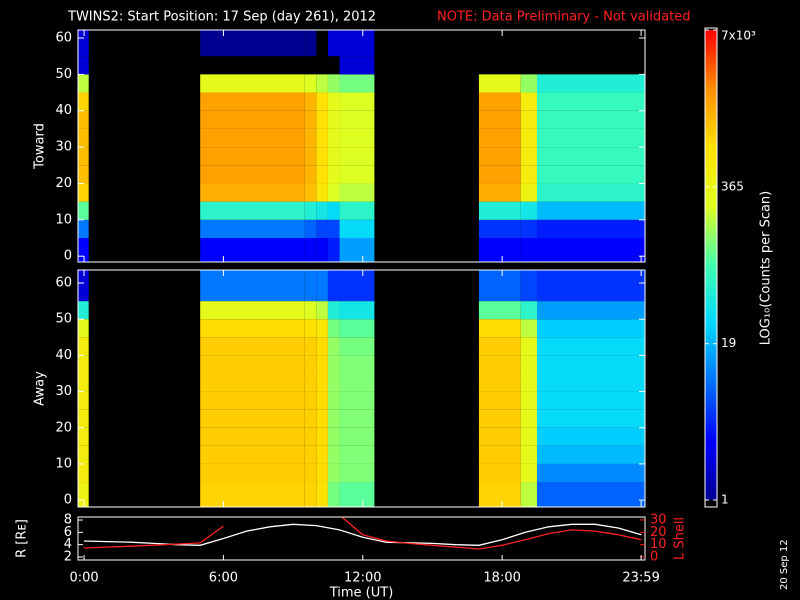 Image resolution: width=800 pixels, height=600 pixels. Describe the element at coordinates (728, 343) in the screenshot. I see `colorbar-tick-label: 19` at that location.